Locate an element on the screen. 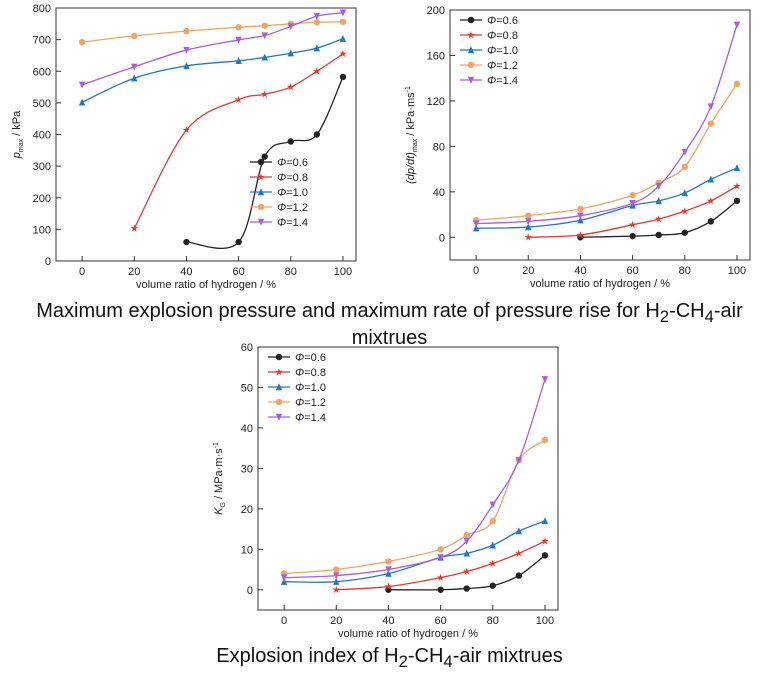  y-tick-label: 0 is located at coordinates (442, 238).